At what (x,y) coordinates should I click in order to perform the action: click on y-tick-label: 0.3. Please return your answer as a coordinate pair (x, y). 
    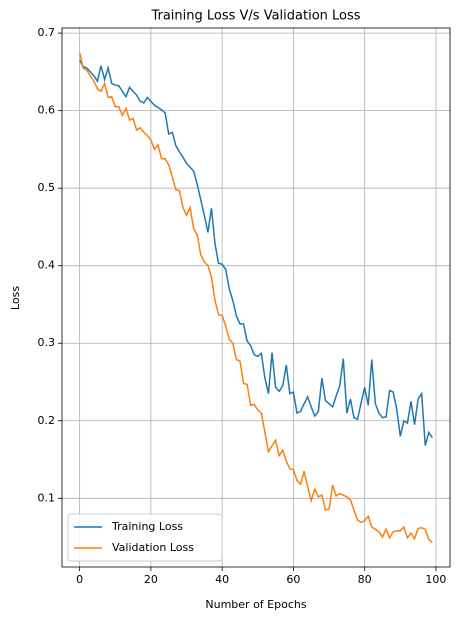
    Looking at the image, I should click on (47, 342).